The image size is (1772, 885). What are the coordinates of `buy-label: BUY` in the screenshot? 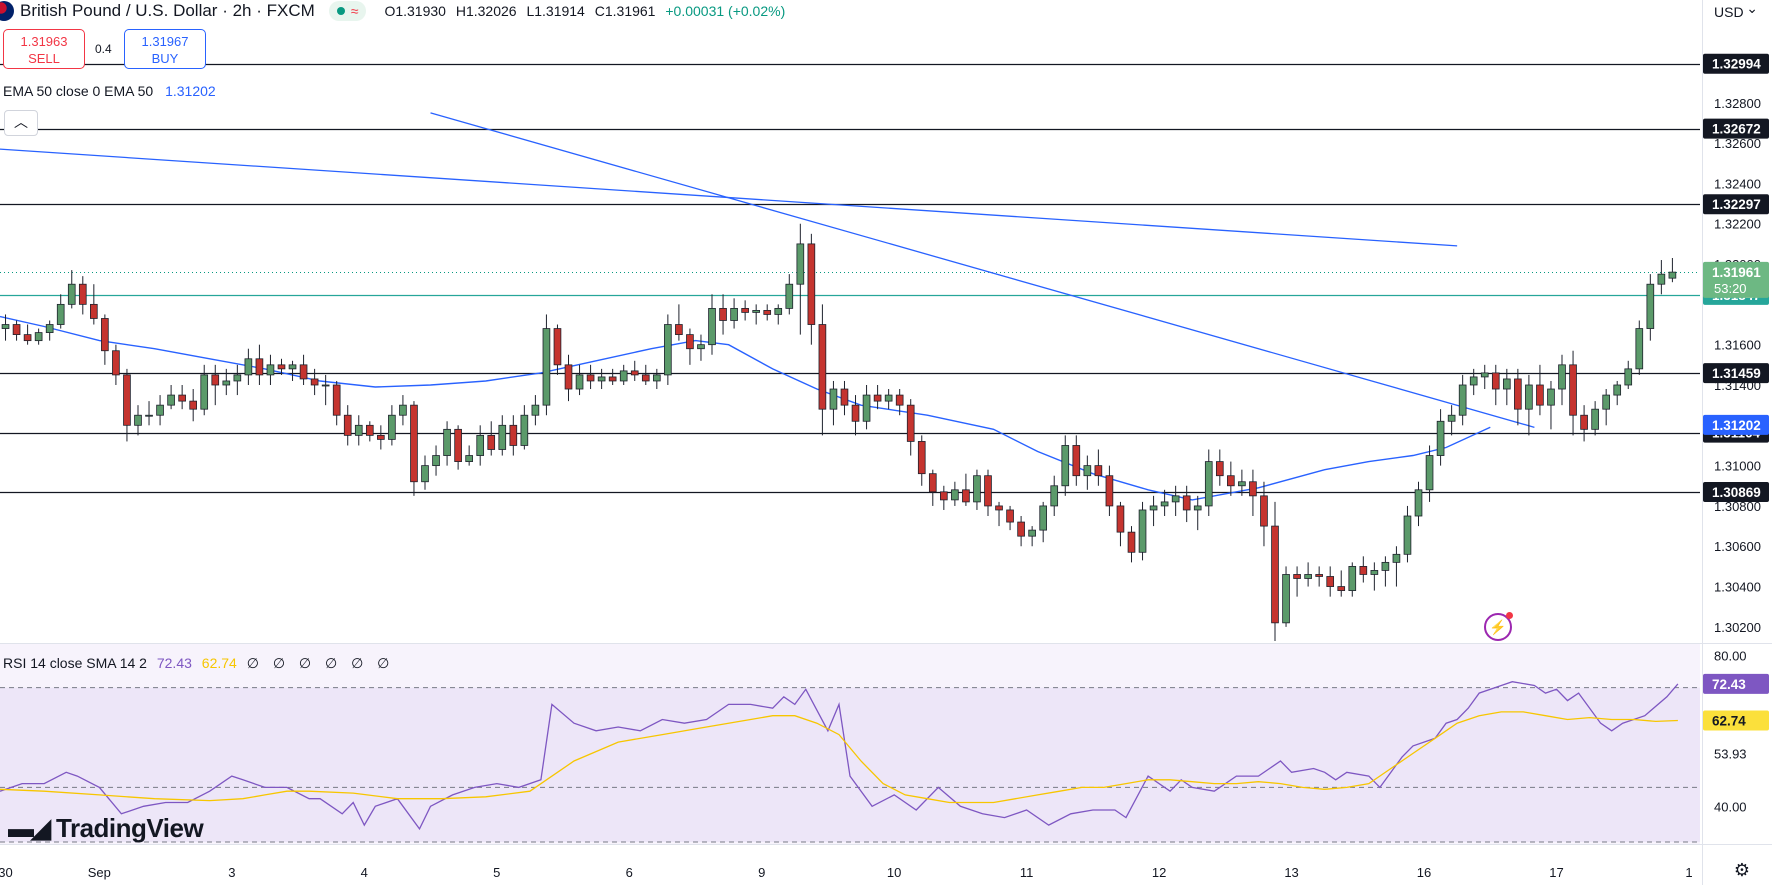 It's located at (165, 58).